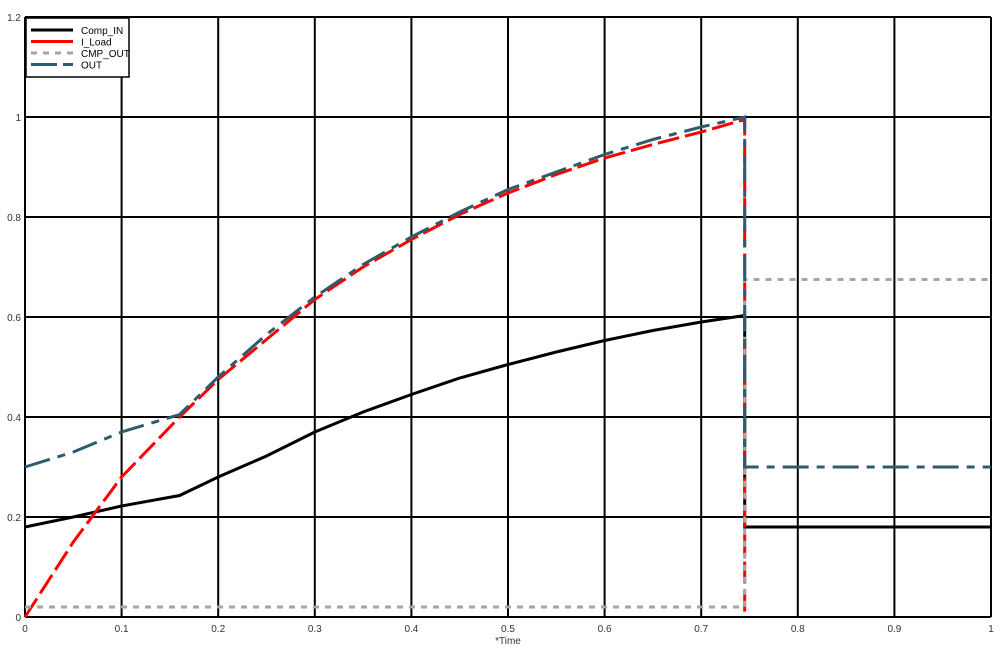 This screenshot has height=653, width=1007. I want to click on legend-label: Comp_IN, so click(102, 31).